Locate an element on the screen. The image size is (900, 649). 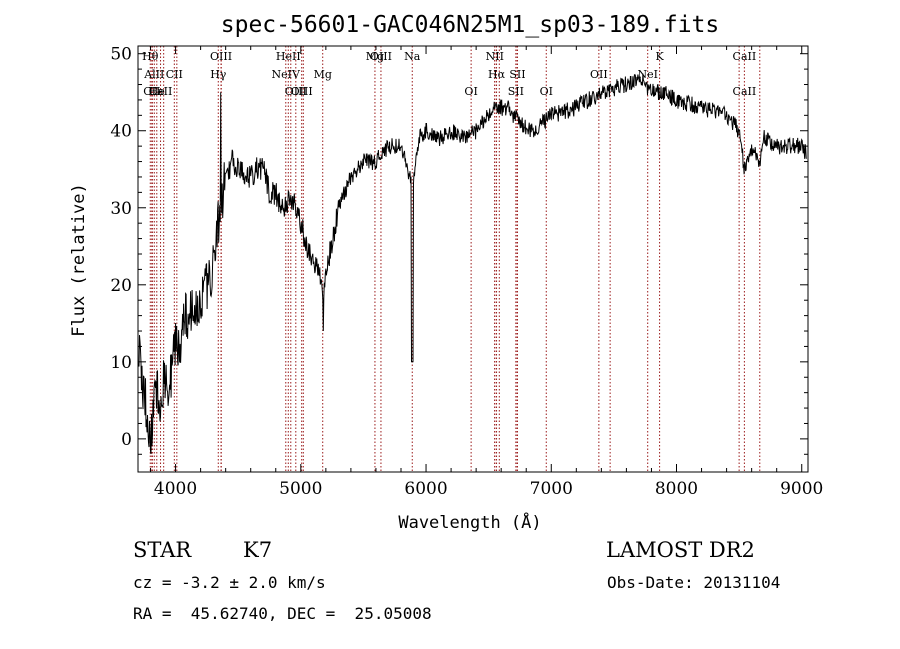
x-axis-title: Wavelength (Å) is located at coordinates (469, 522).